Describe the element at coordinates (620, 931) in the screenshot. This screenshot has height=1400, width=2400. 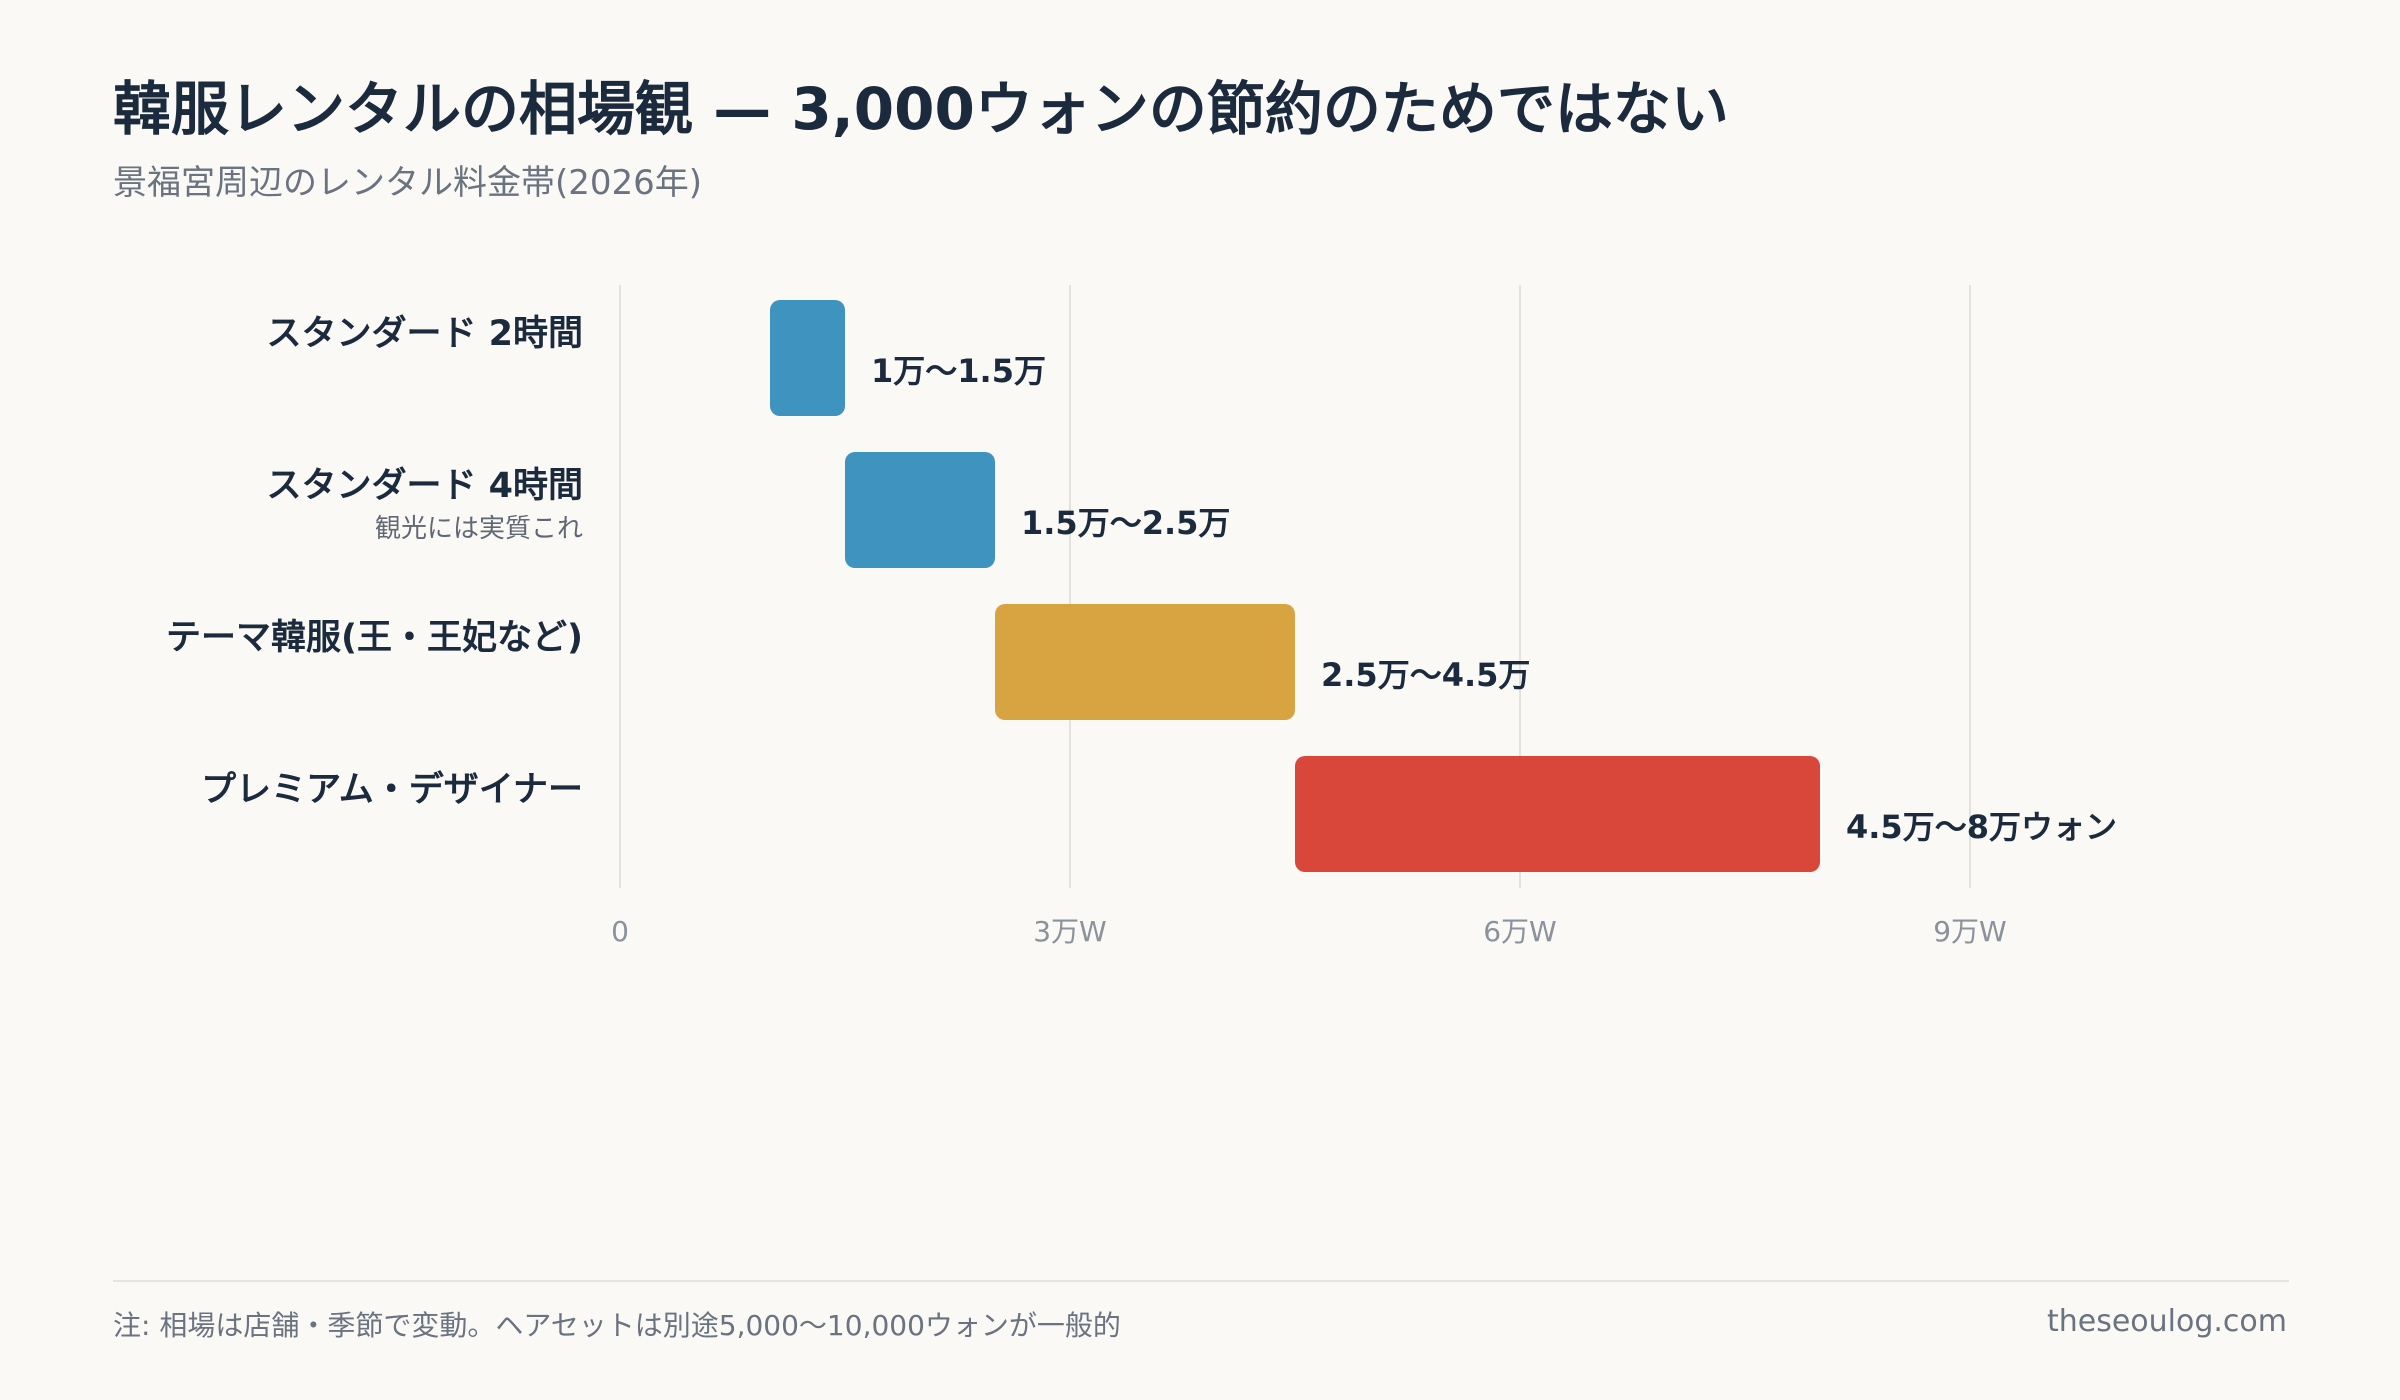
I see `x-tick-label: 0` at that location.